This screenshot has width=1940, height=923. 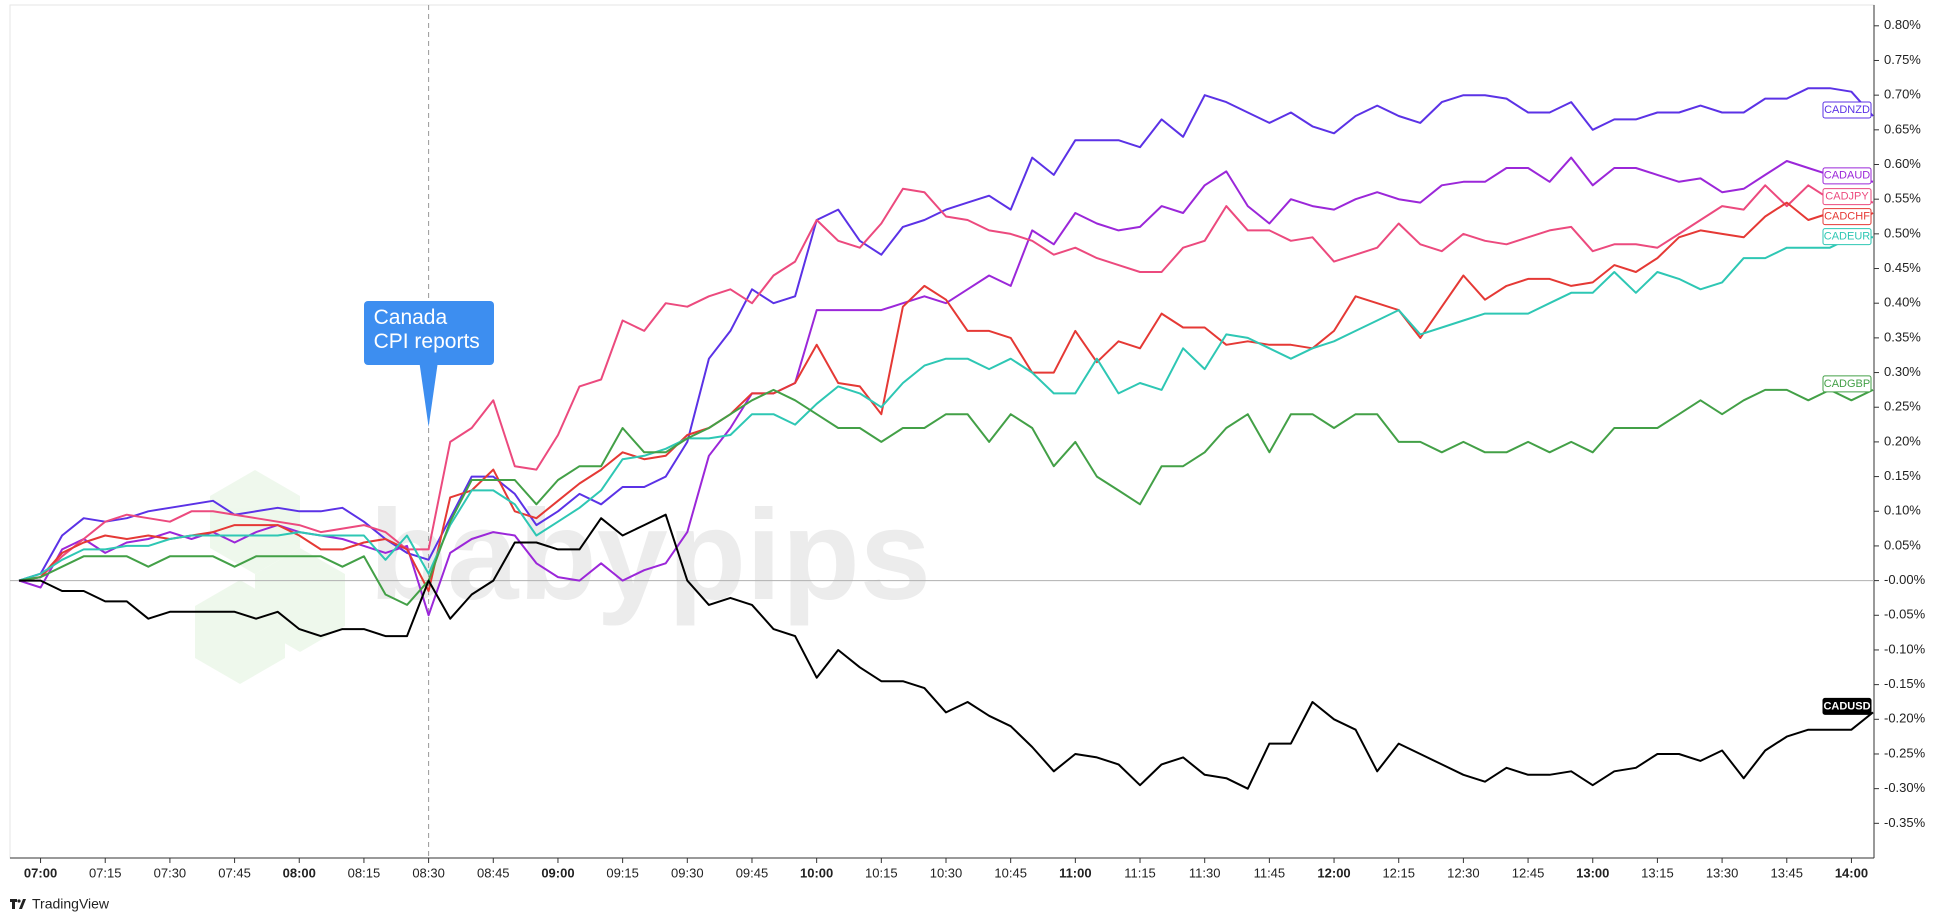 What do you see at coordinates (1905, 718) in the screenshot?
I see `y-tick-label: -0.20%` at bounding box center [1905, 718].